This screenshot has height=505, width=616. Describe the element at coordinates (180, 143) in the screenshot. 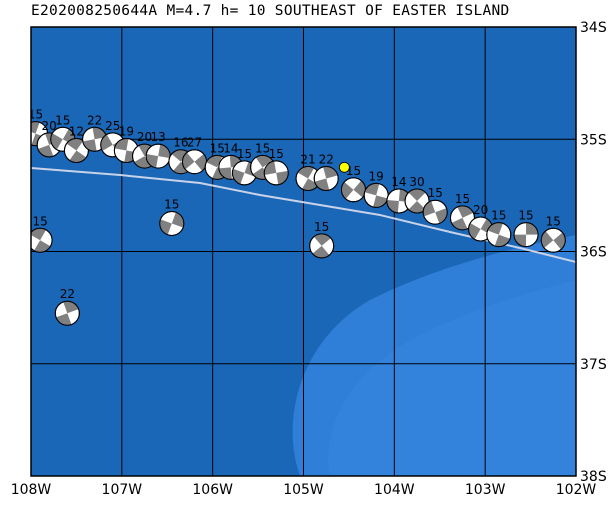

I see `event-depth-label: 16` at that location.